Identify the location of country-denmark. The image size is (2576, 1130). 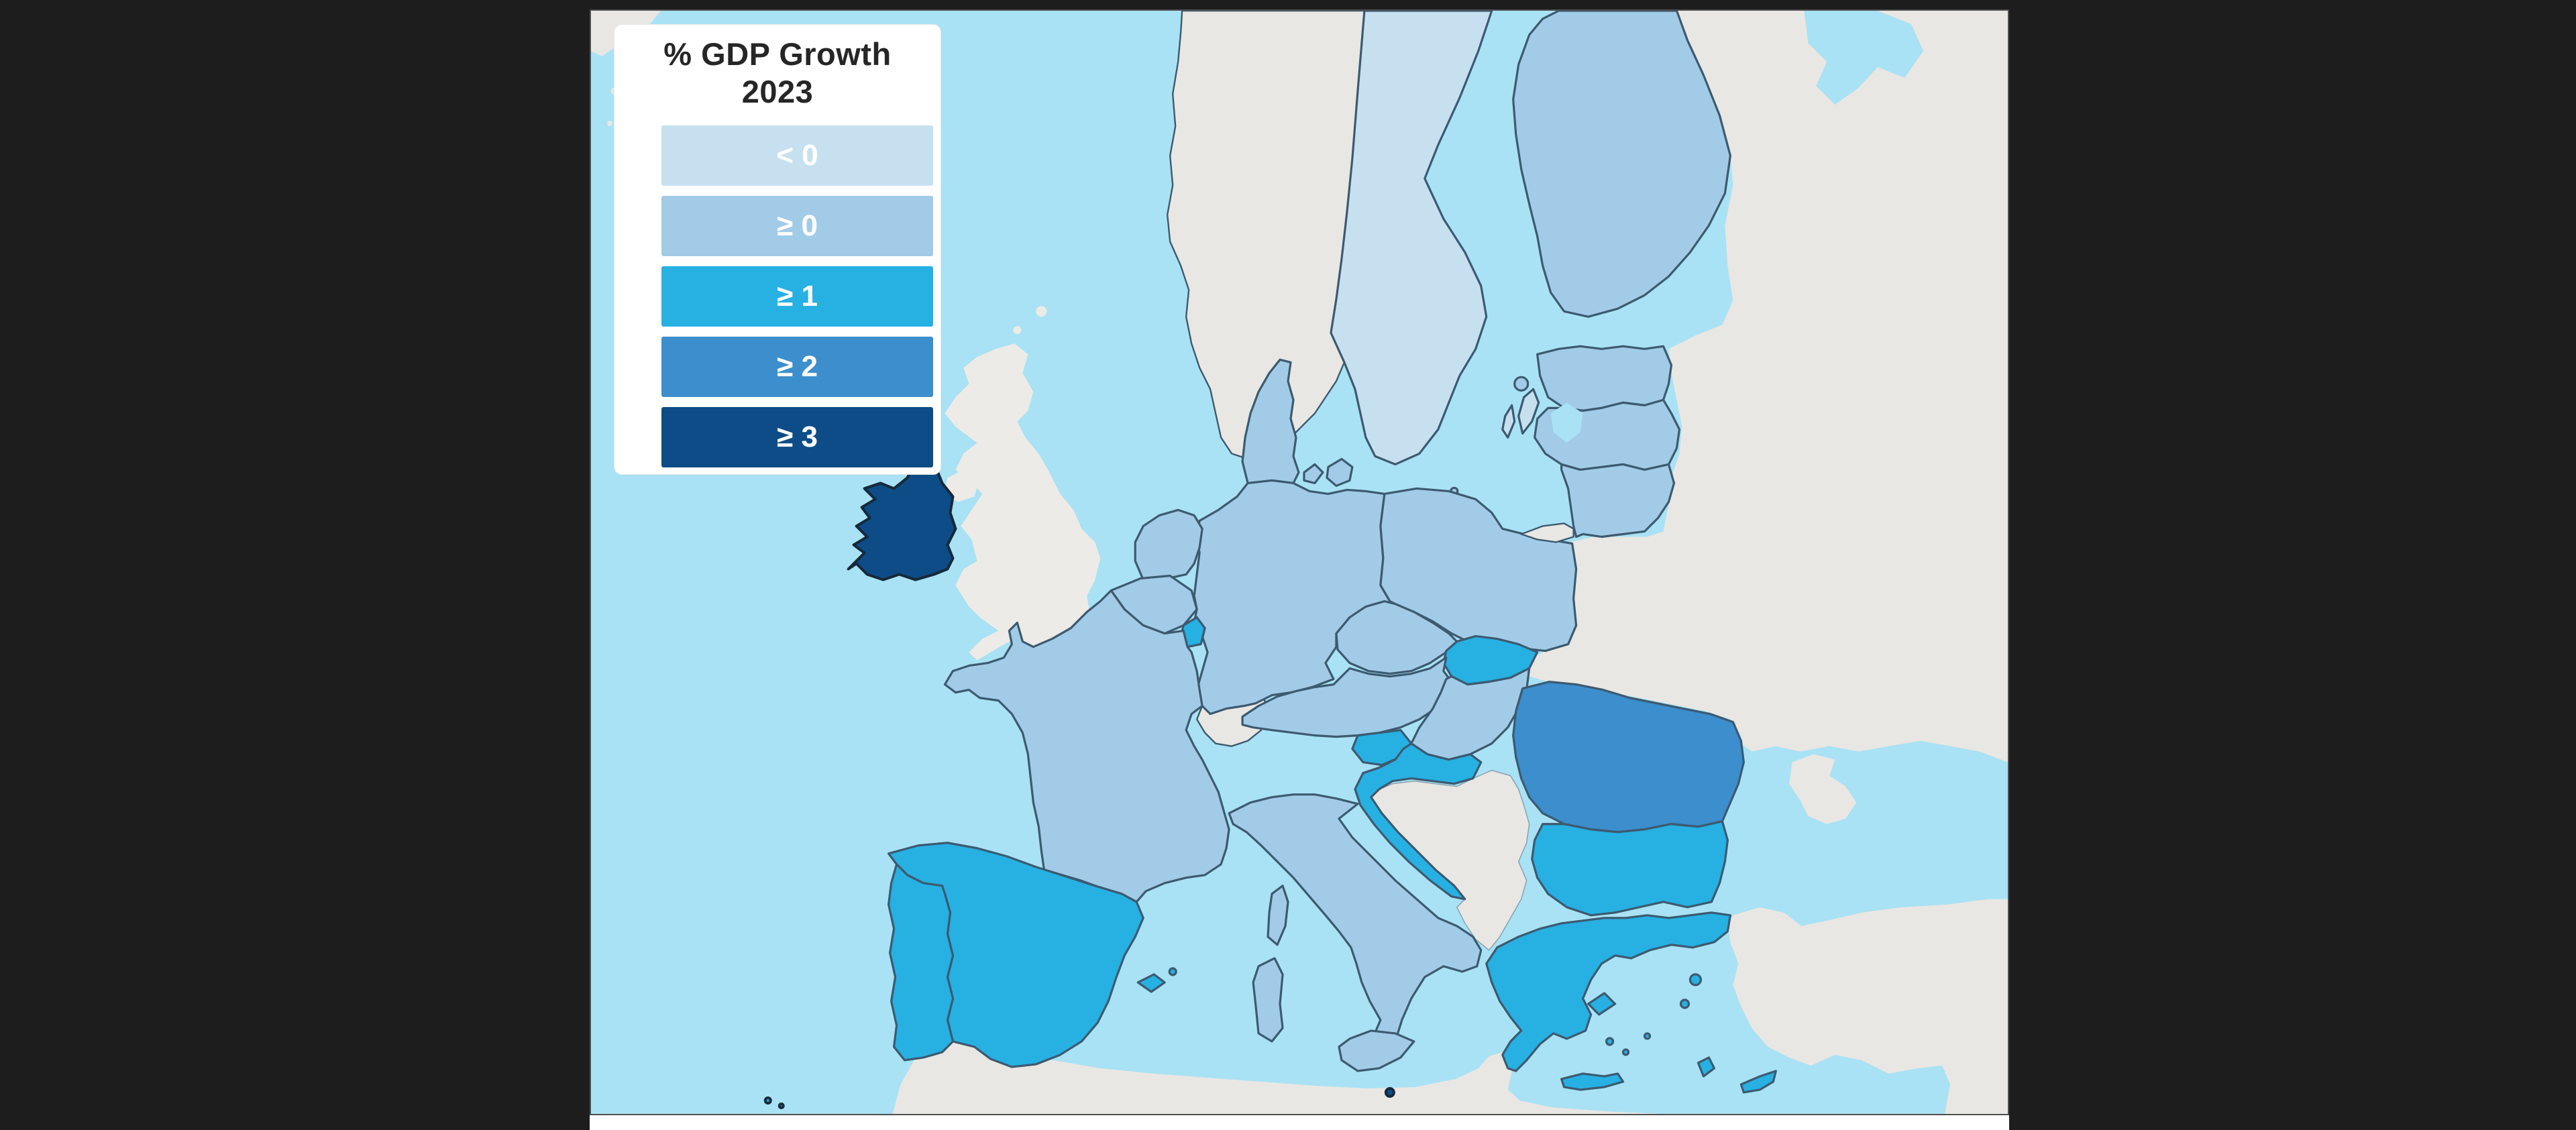
(1270, 421).